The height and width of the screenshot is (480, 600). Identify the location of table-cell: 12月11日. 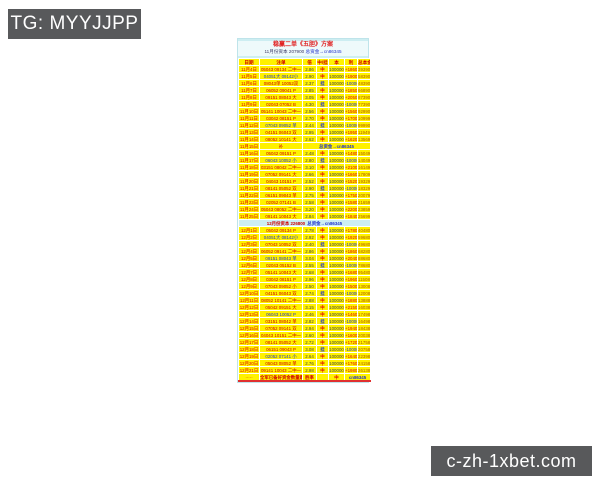
(249, 300).